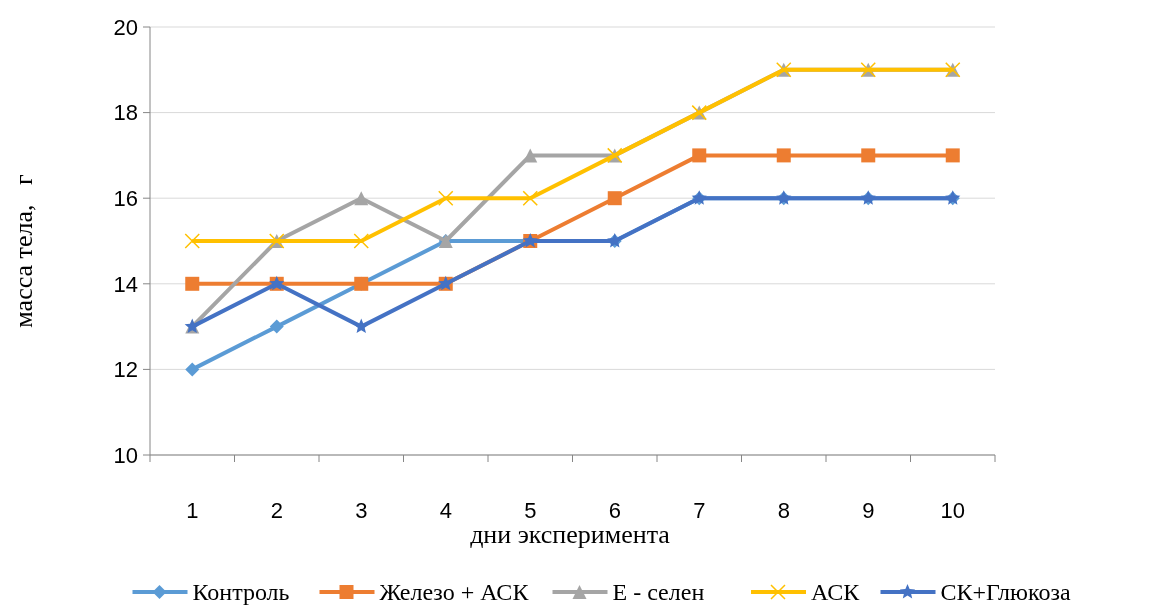  What do you see at coordinates (783, 510) in the screenshot?
I see `x-tick-label: 8` at bounding box center [783, 510].